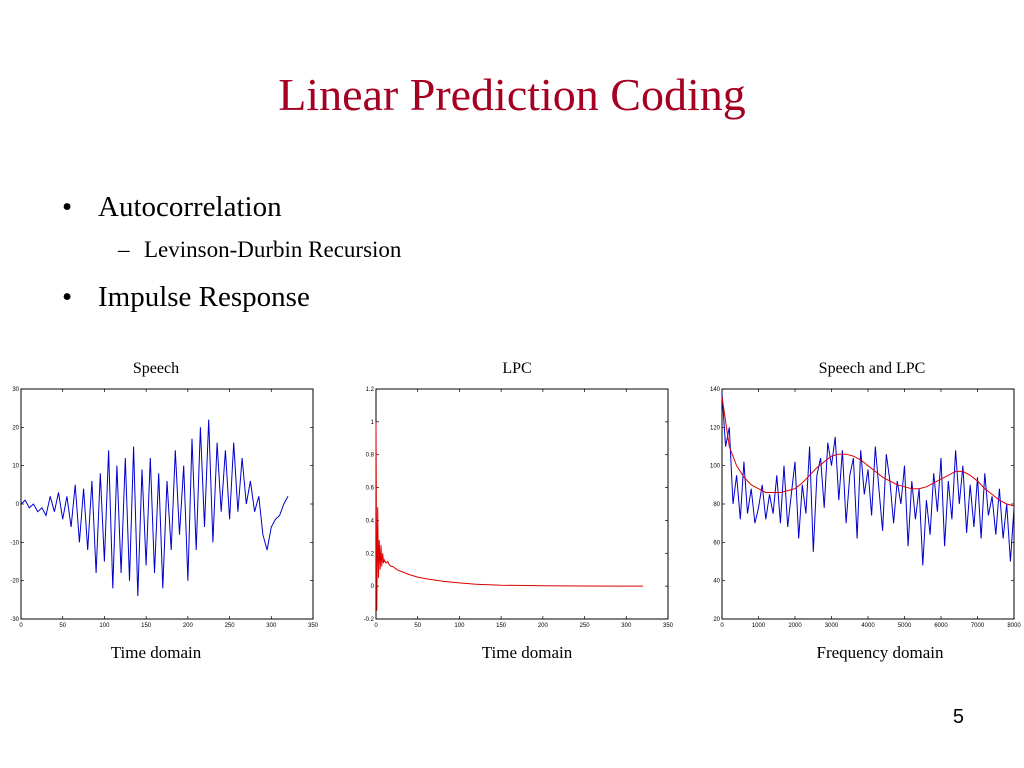 This screenshot has height=768, width=1024. I want to click on y-tick-label: 1, so click(373, 423).